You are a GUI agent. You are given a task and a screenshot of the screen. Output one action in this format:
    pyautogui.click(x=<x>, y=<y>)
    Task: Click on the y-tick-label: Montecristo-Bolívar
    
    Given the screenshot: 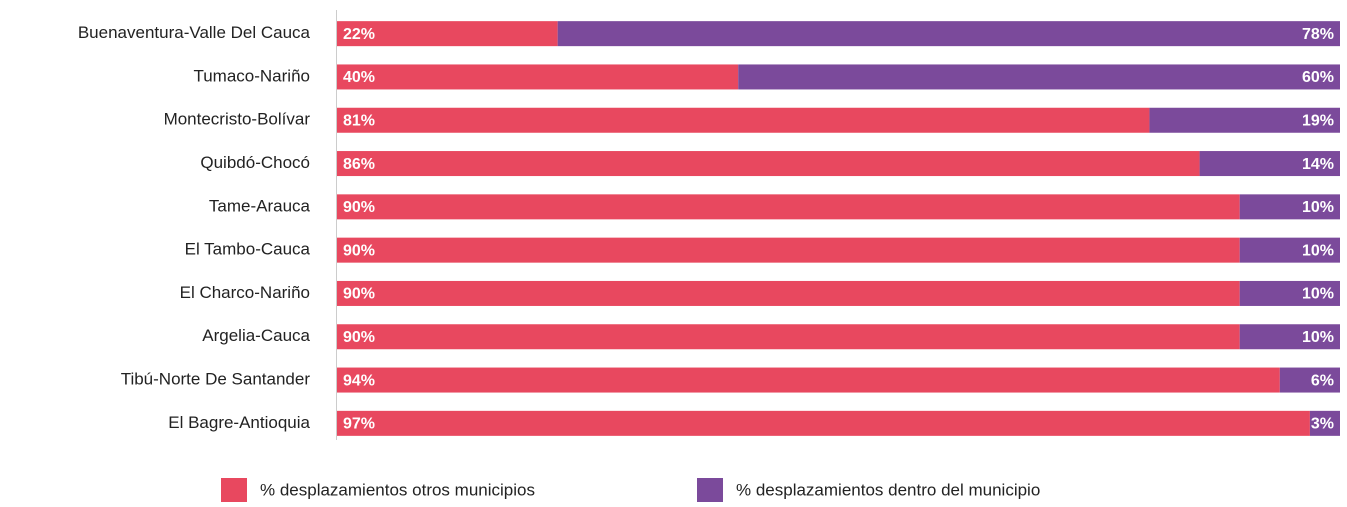 What is the action you would take?
    pyautogui.click(x=237, y=119)
    